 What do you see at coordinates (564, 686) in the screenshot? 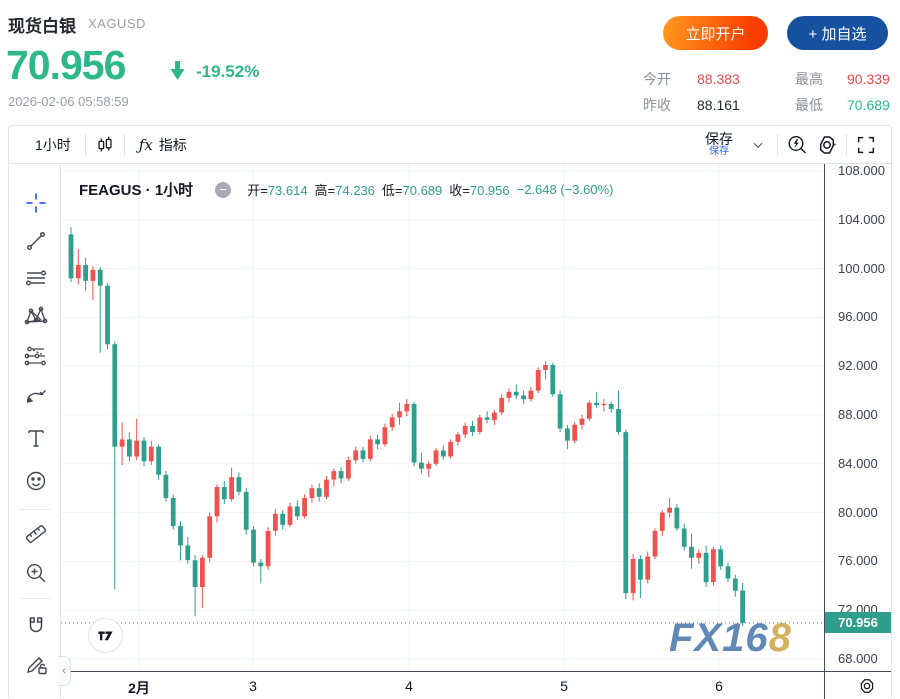
I see `time-axis-label: 5` at bounding box center [564, 686].